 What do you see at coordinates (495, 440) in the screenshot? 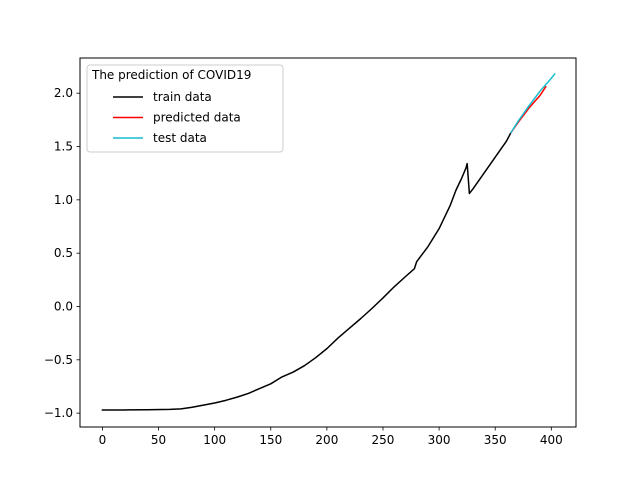
I see `x-tick-label: 350` at bounding box center [495, 440].